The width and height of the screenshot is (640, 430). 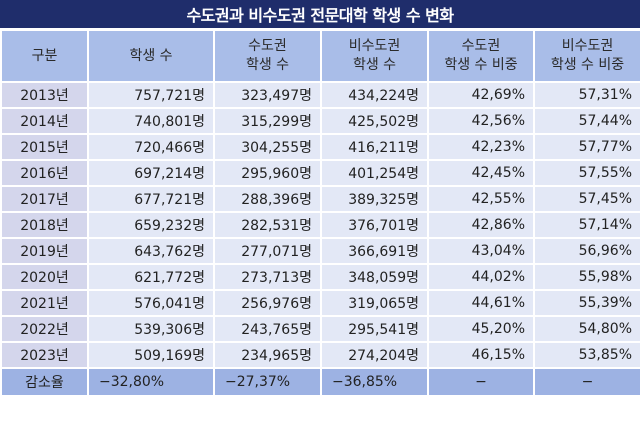 What do you see at coordinates (267, 329) in the screenshot?
I see `row-capital: 243,765명` at bounding box center [267, 329].